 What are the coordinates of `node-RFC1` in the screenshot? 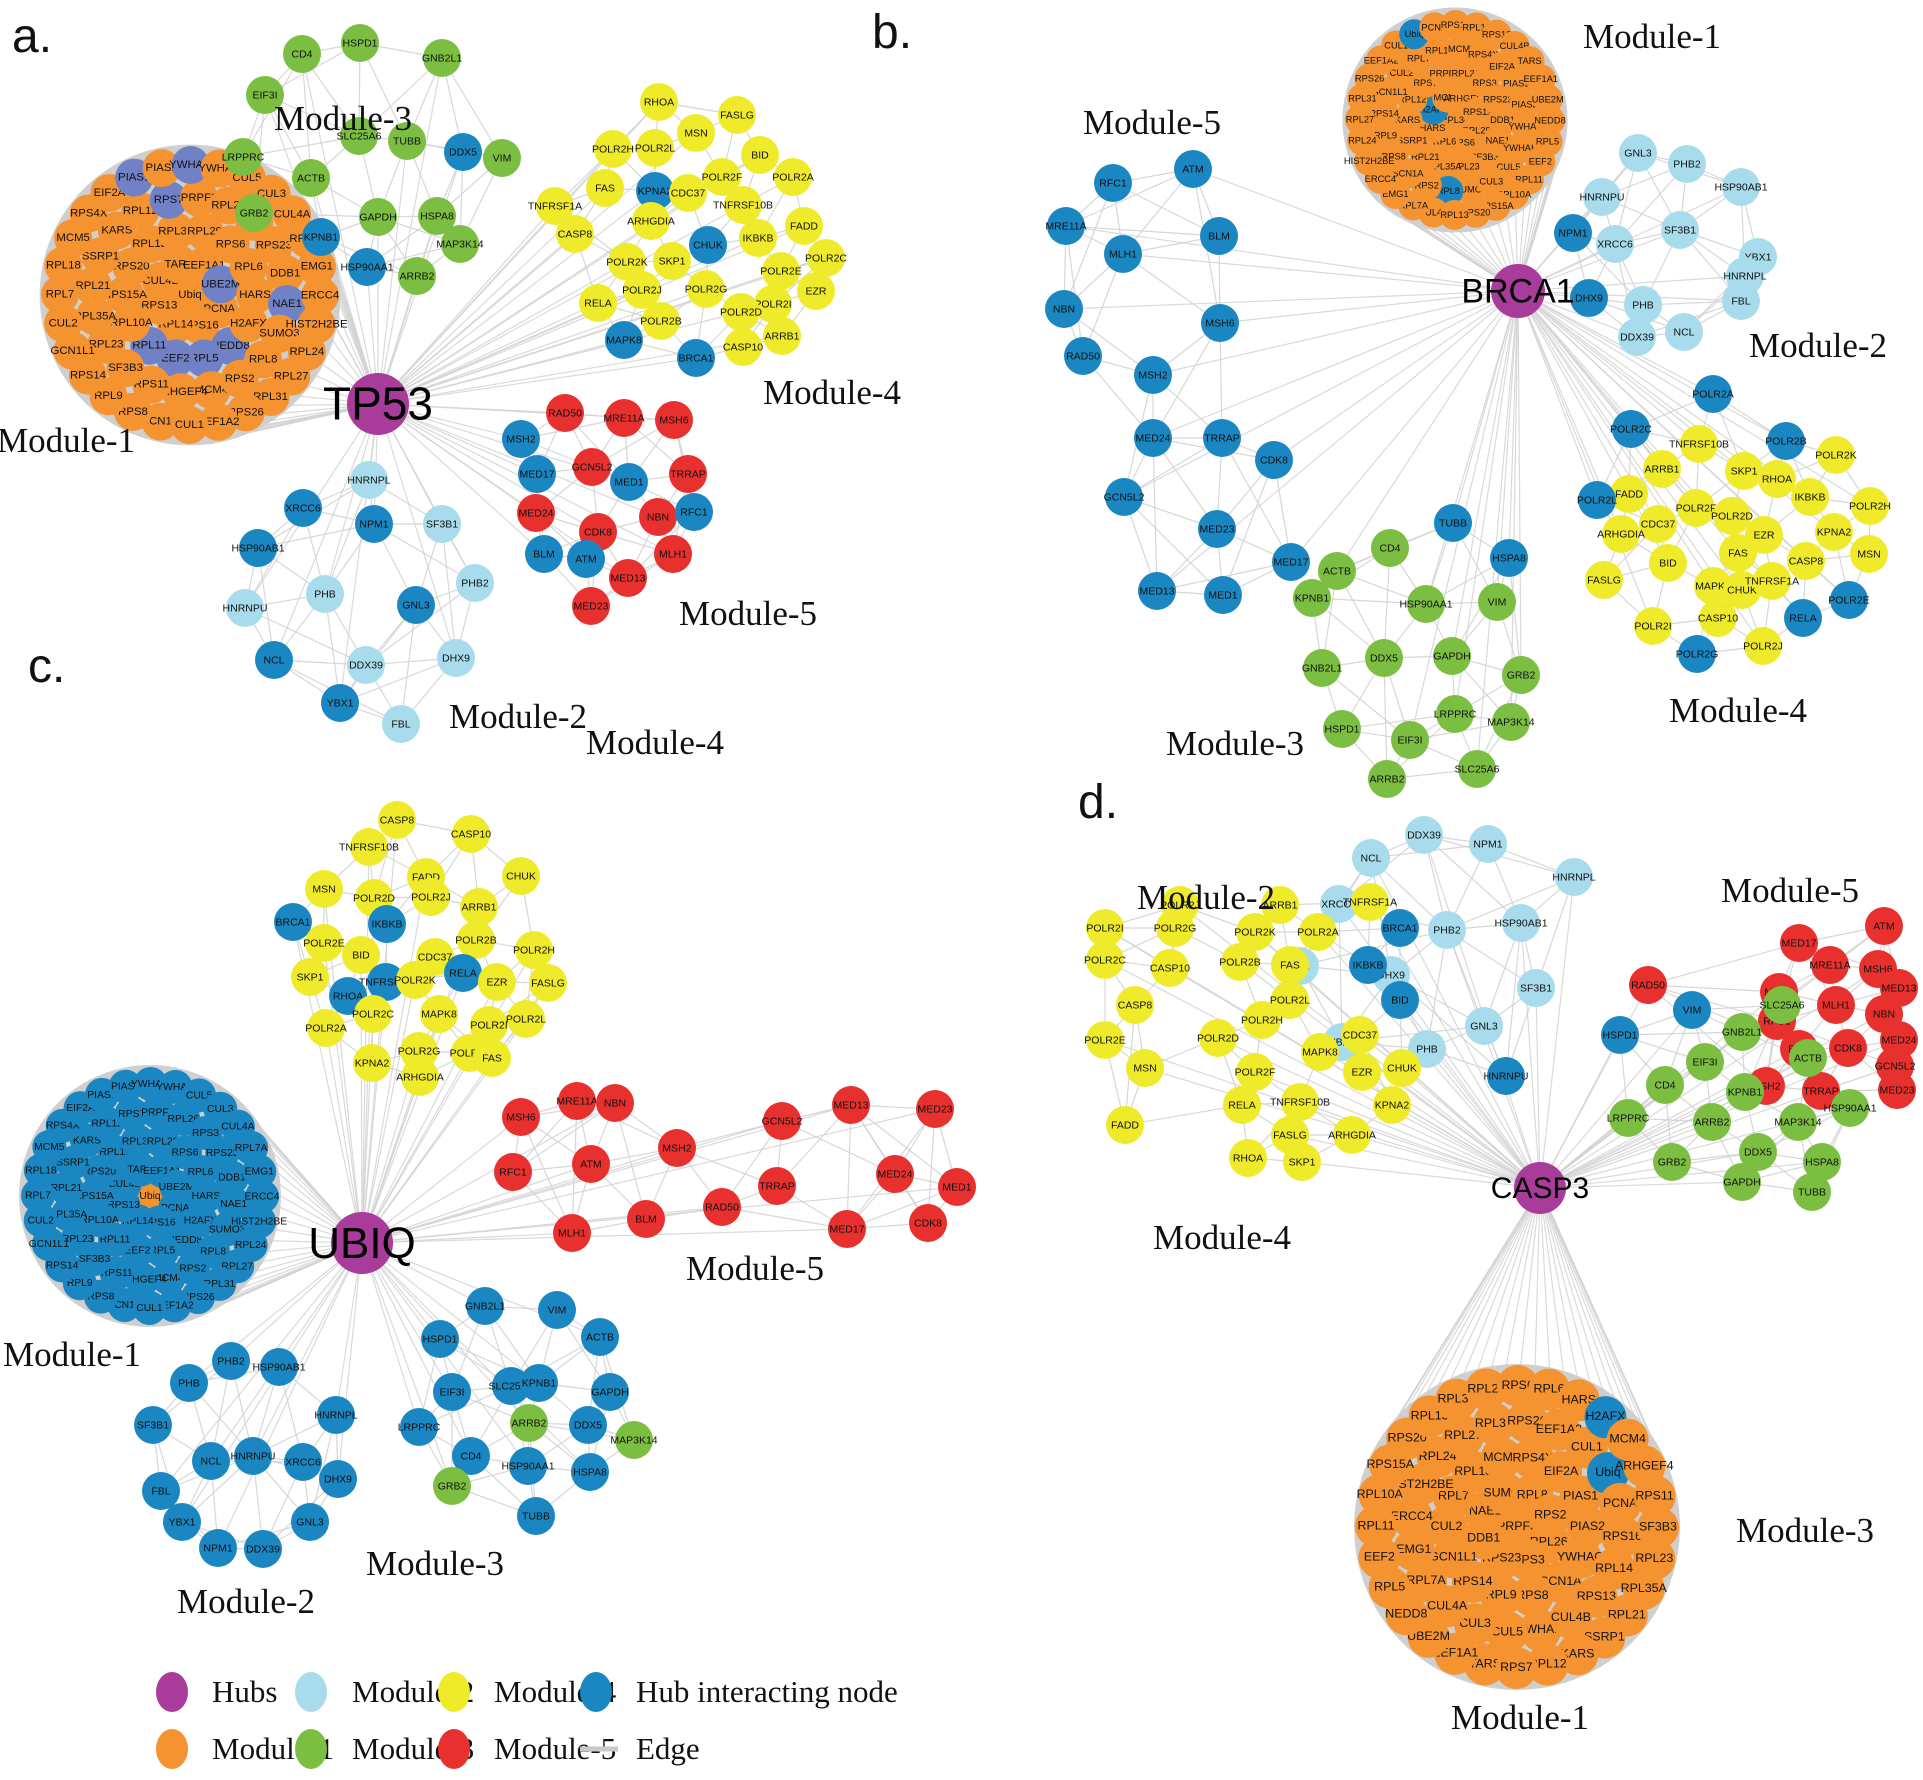 It's located at (1113, 183).